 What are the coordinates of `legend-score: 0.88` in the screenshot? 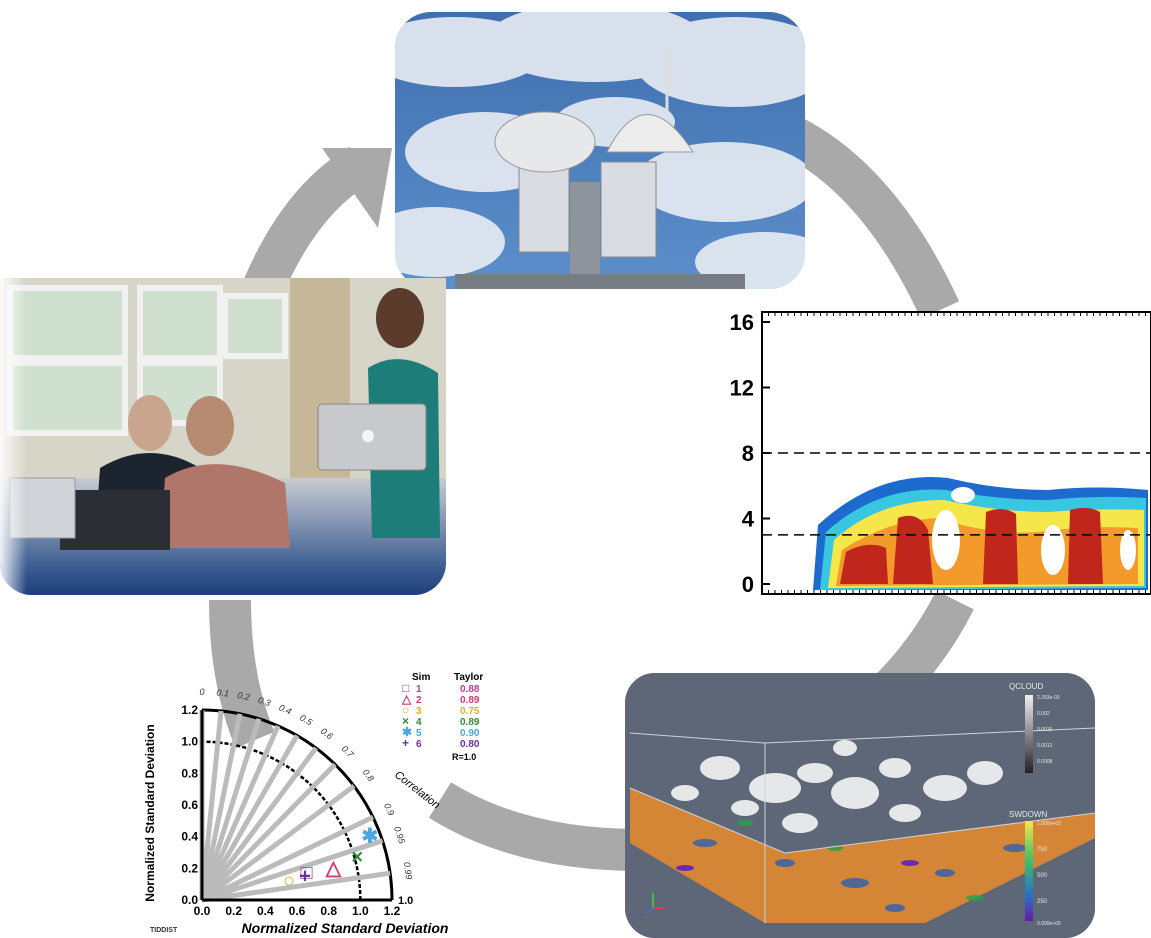 It's located at (470, 689).